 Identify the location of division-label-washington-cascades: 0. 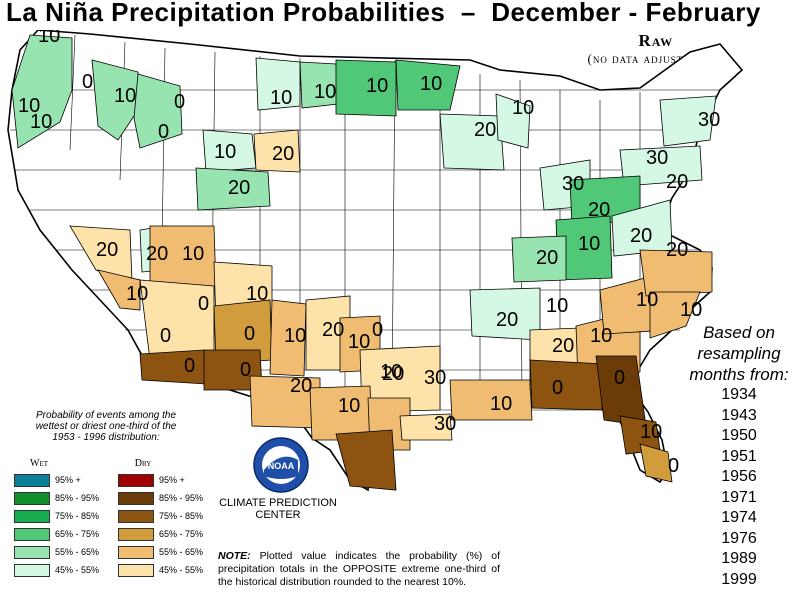
(87, 82).